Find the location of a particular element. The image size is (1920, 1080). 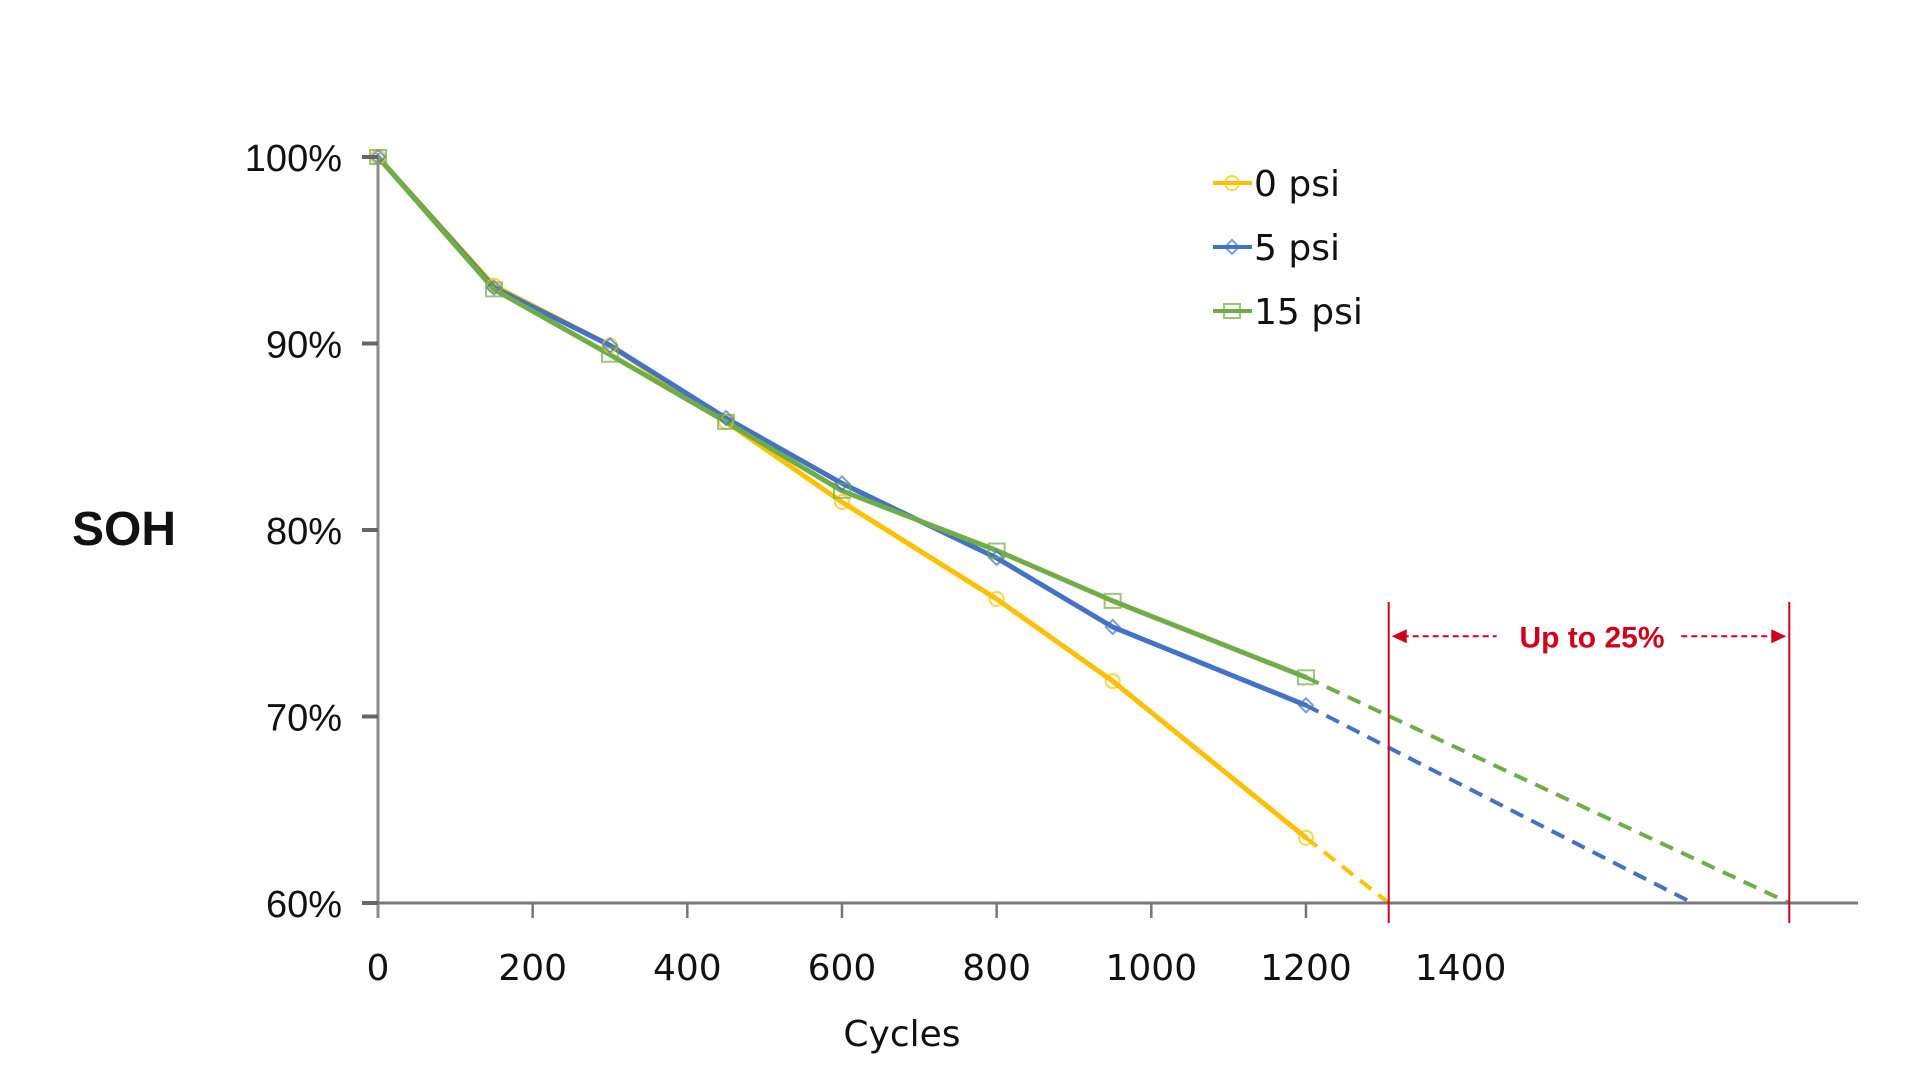

legend-label: 5 psi is located at coordinates (1297, 248).